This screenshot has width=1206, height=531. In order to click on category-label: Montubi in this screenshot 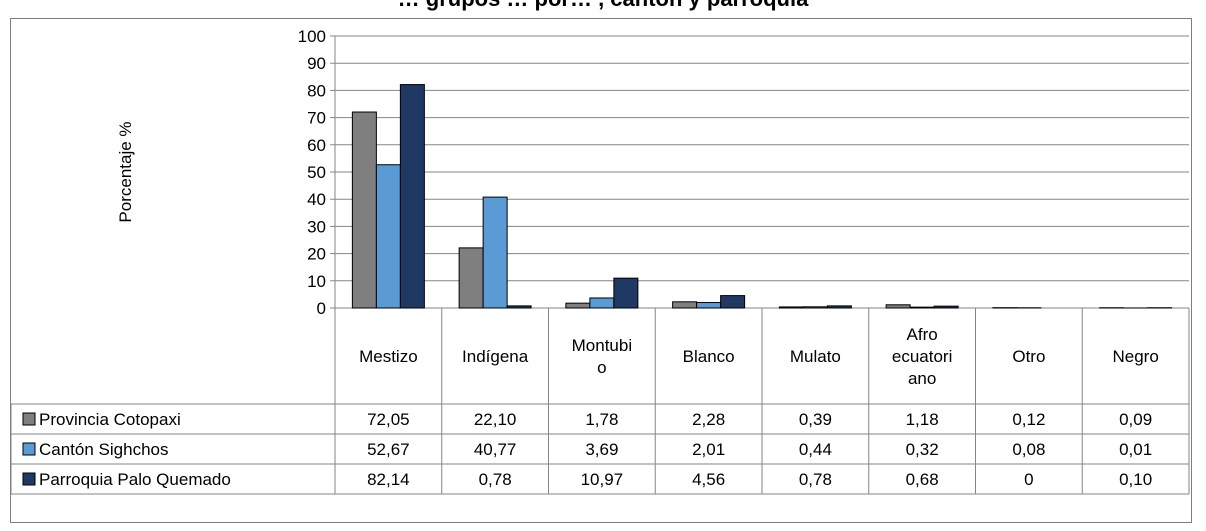, I will do `click(602, 345)`.